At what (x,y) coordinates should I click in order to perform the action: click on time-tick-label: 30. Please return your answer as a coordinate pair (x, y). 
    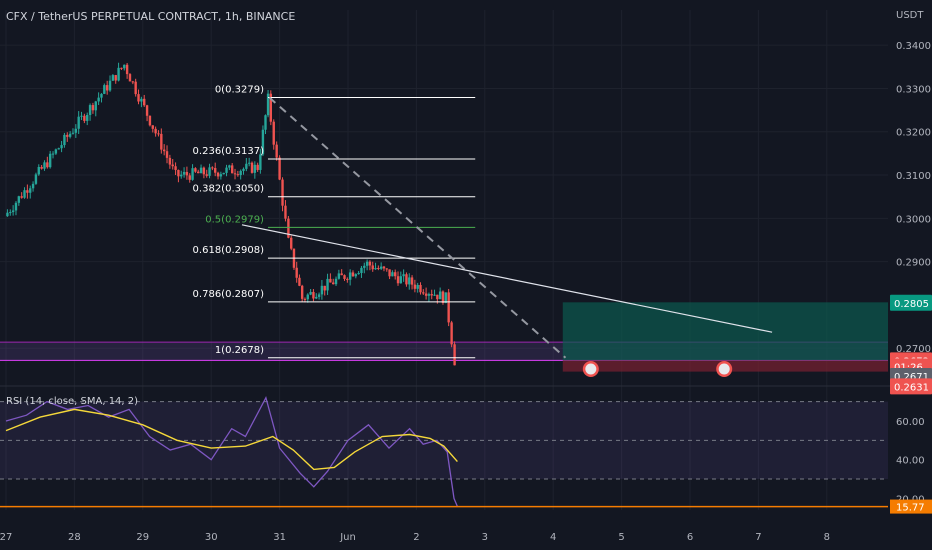
    Looking at the image, I should click on (211, 537).